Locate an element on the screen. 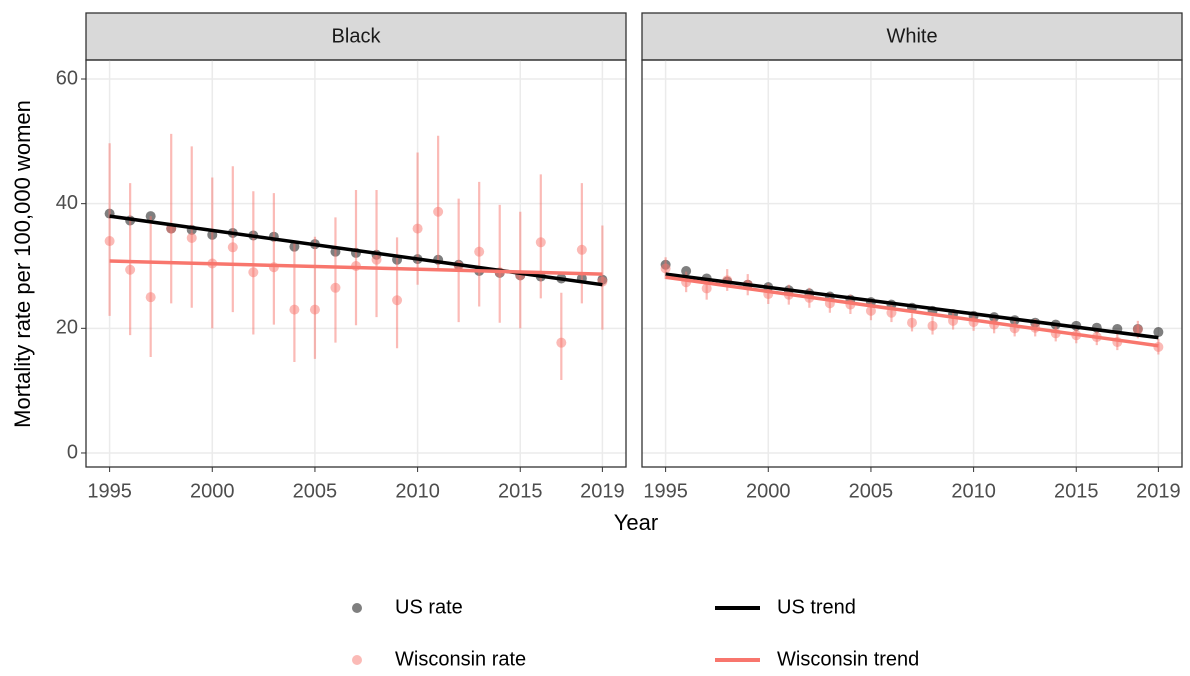 The height and width of the screenshot is (676, 1190). strip is located at coordinates (356, 36).